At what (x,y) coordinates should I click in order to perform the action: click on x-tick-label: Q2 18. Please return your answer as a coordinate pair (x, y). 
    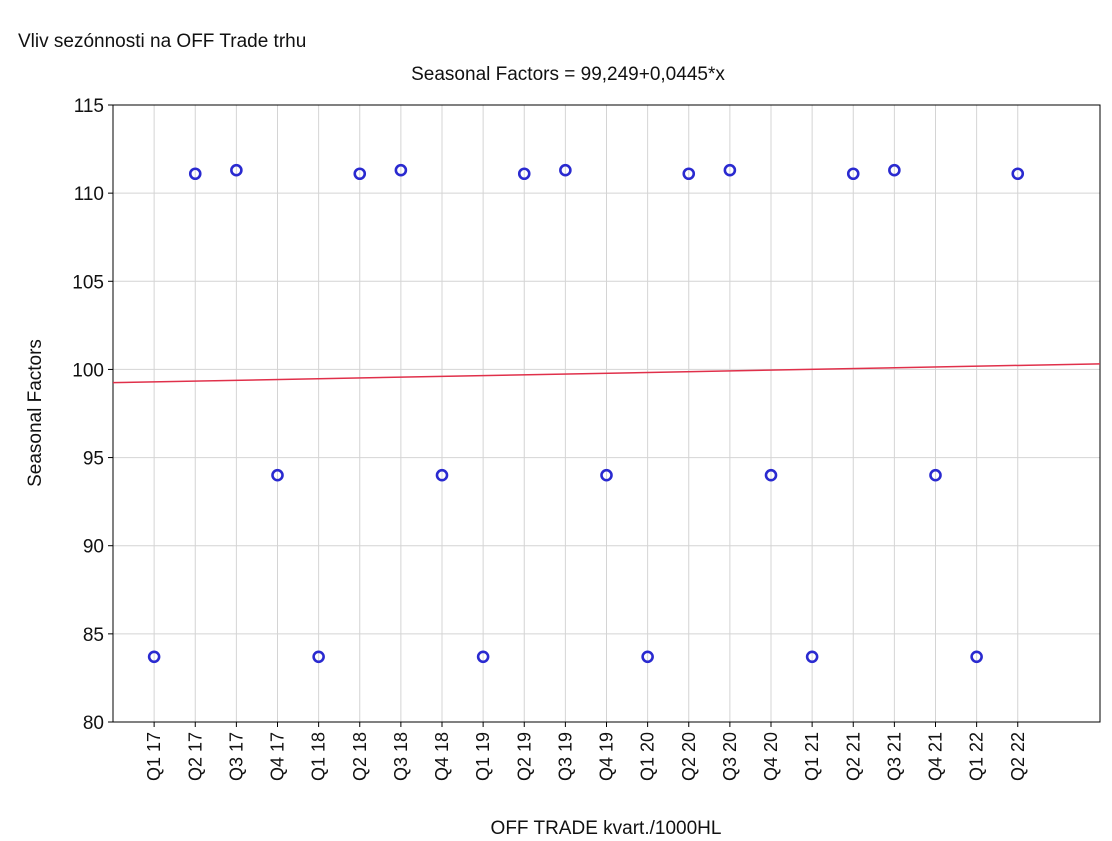
    Looking at the image, I should click on (360, 756).